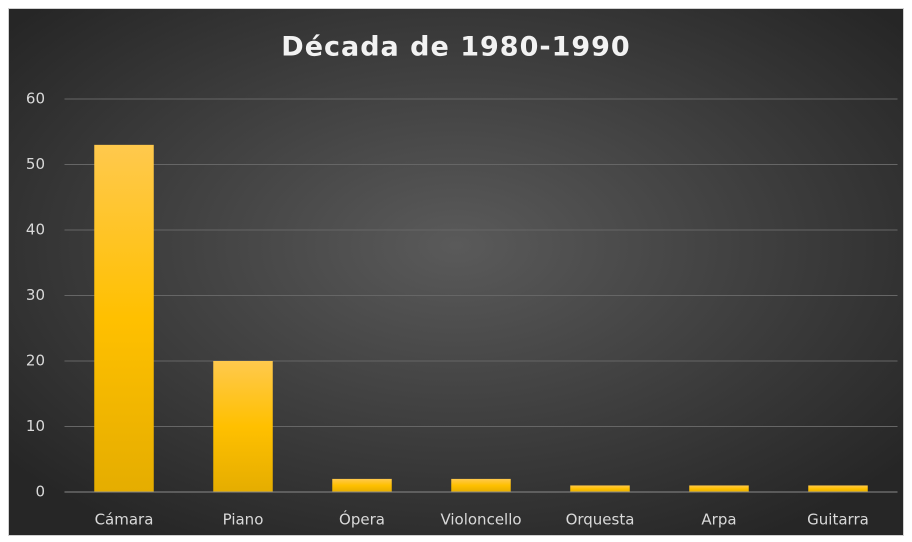  I want to click on y-tick-label: 50, so click(35, 164).